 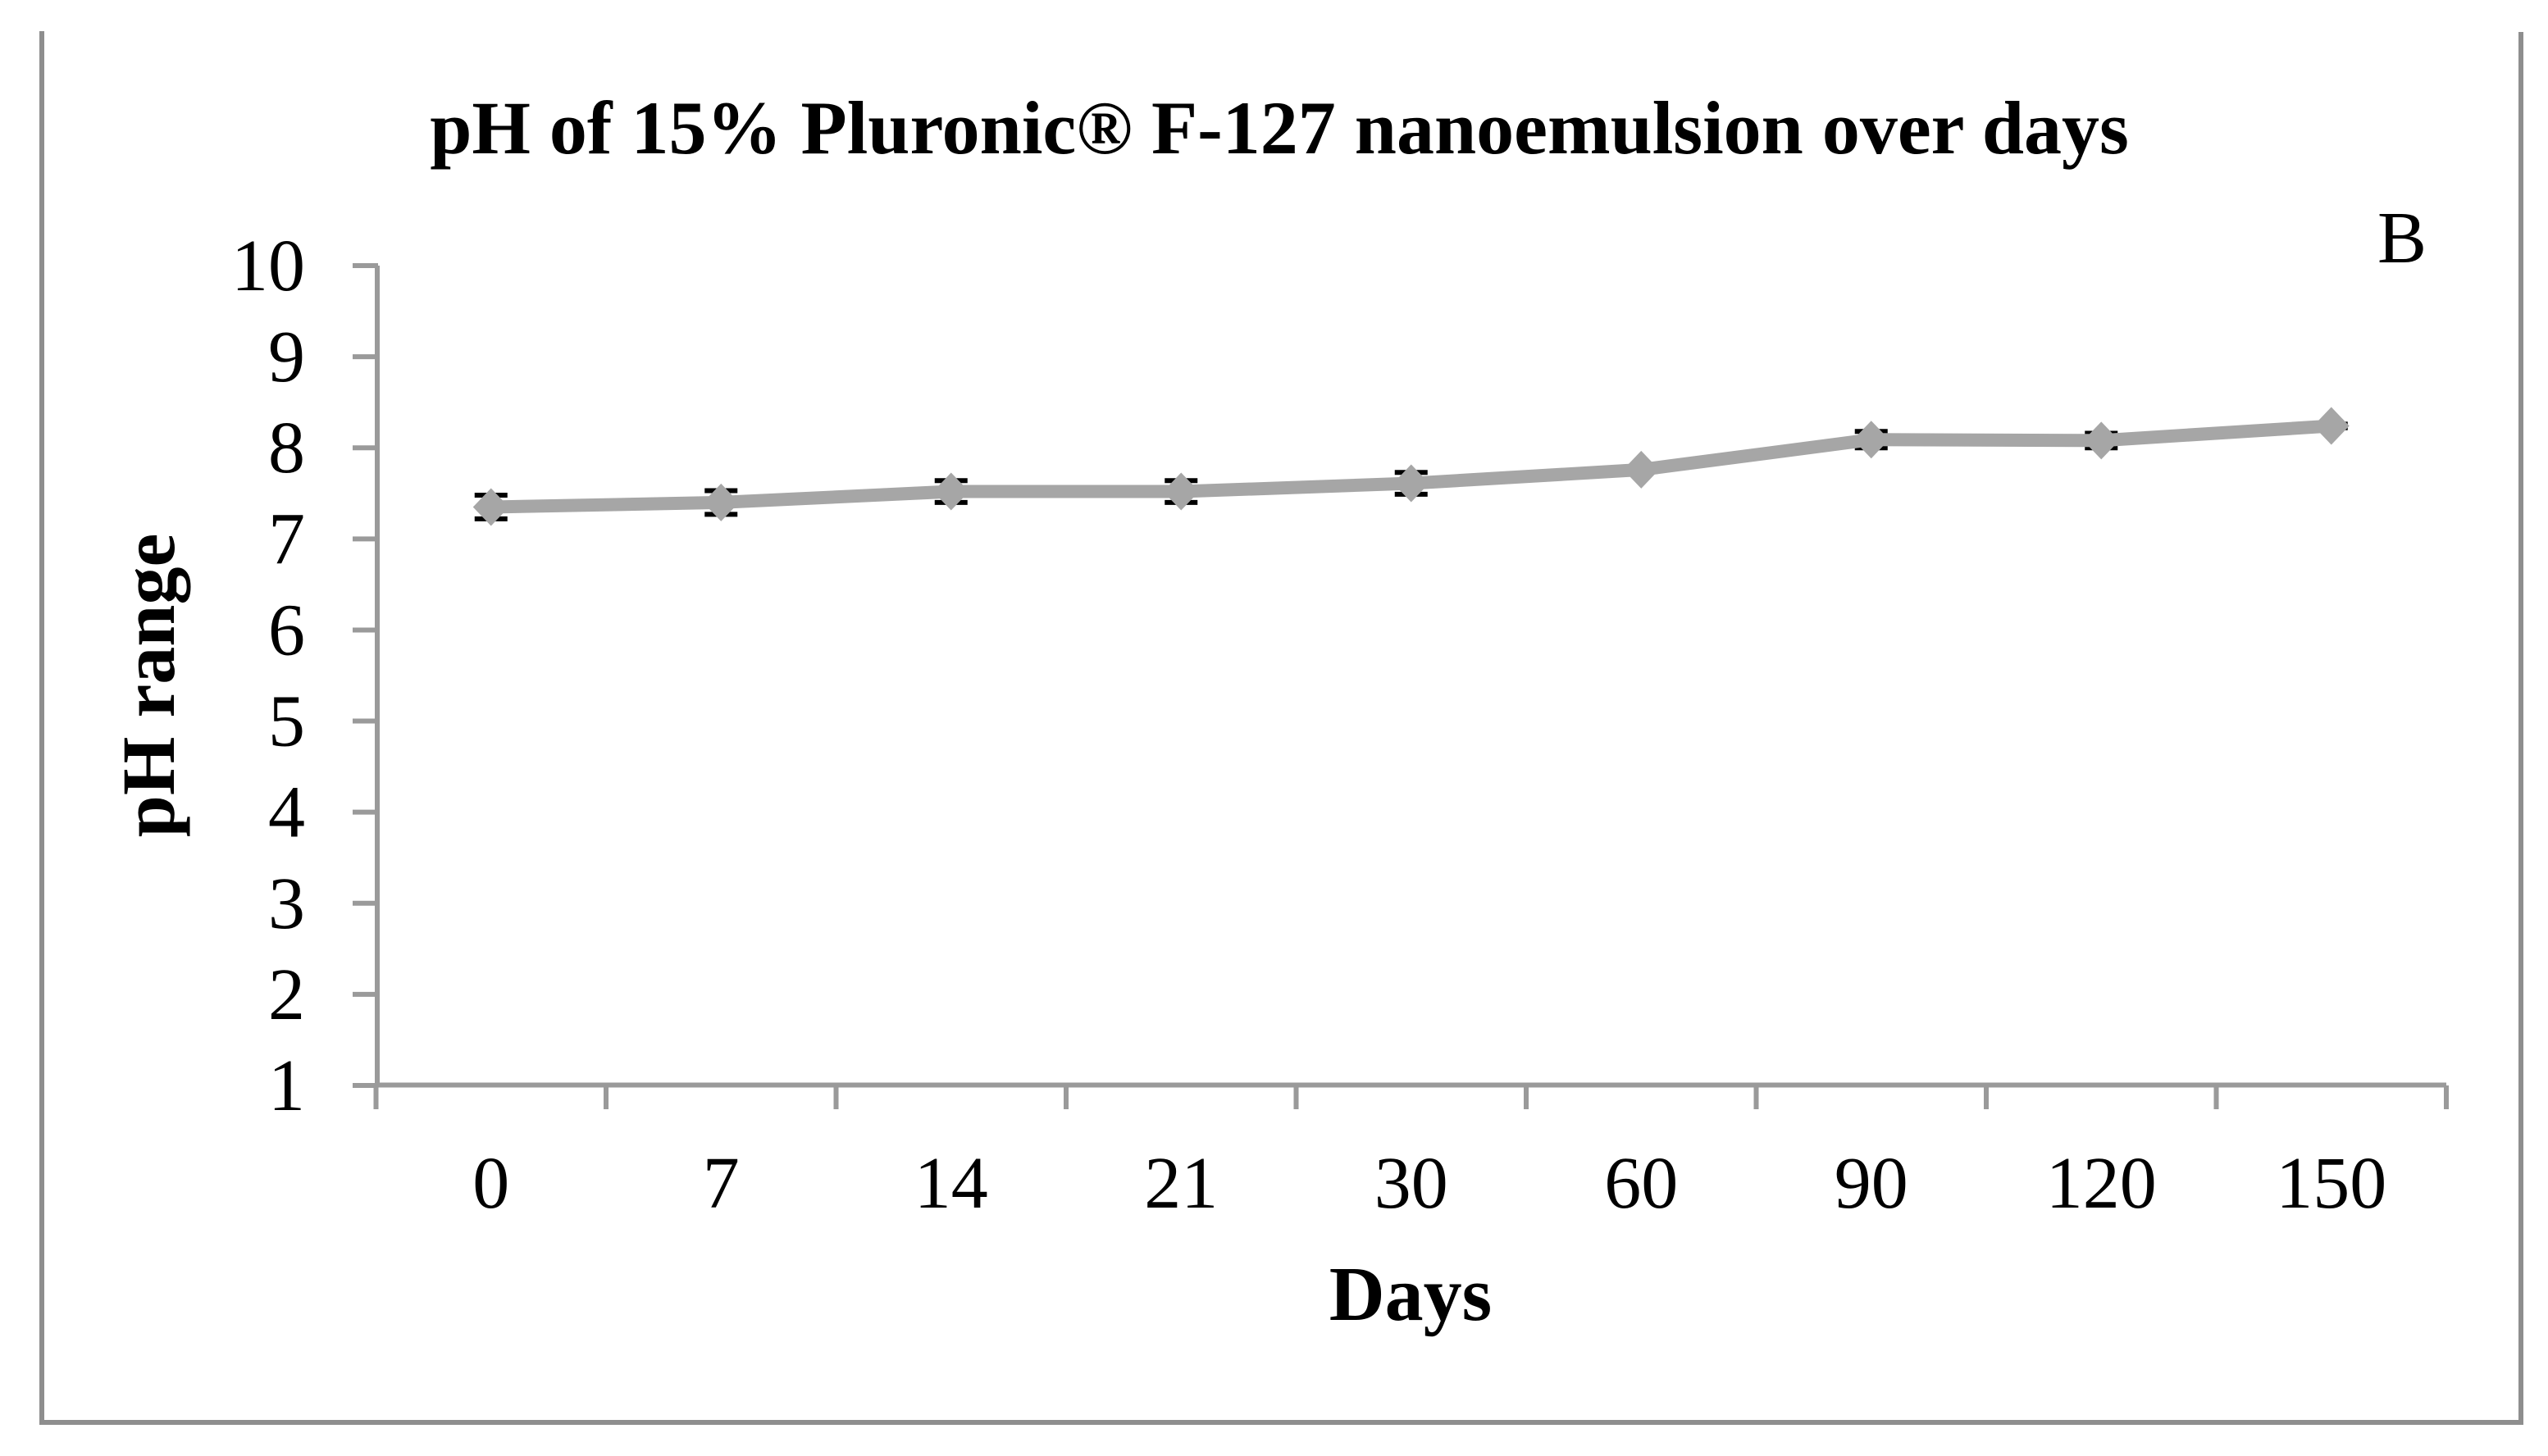 What do you see at coordinates (286, 448) in the screenshot?
I see `y-tick-label: 8` at bounding box center [286, 448].